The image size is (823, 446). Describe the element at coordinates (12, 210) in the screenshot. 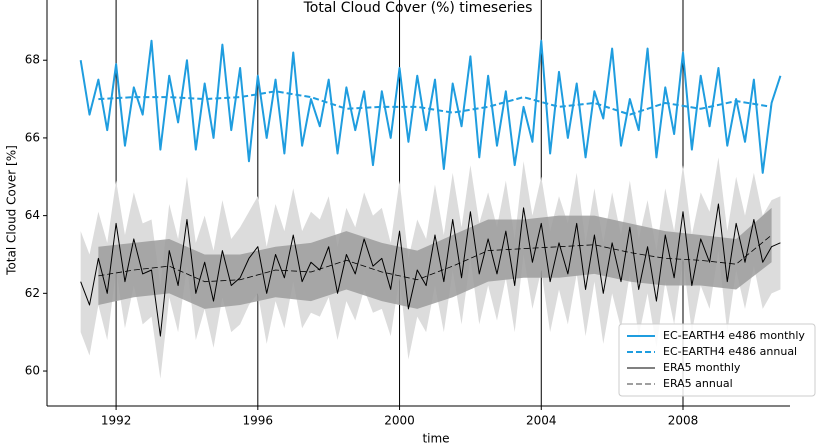

I see `y-axis-label: Total Cloud Cover [%]` at that location.